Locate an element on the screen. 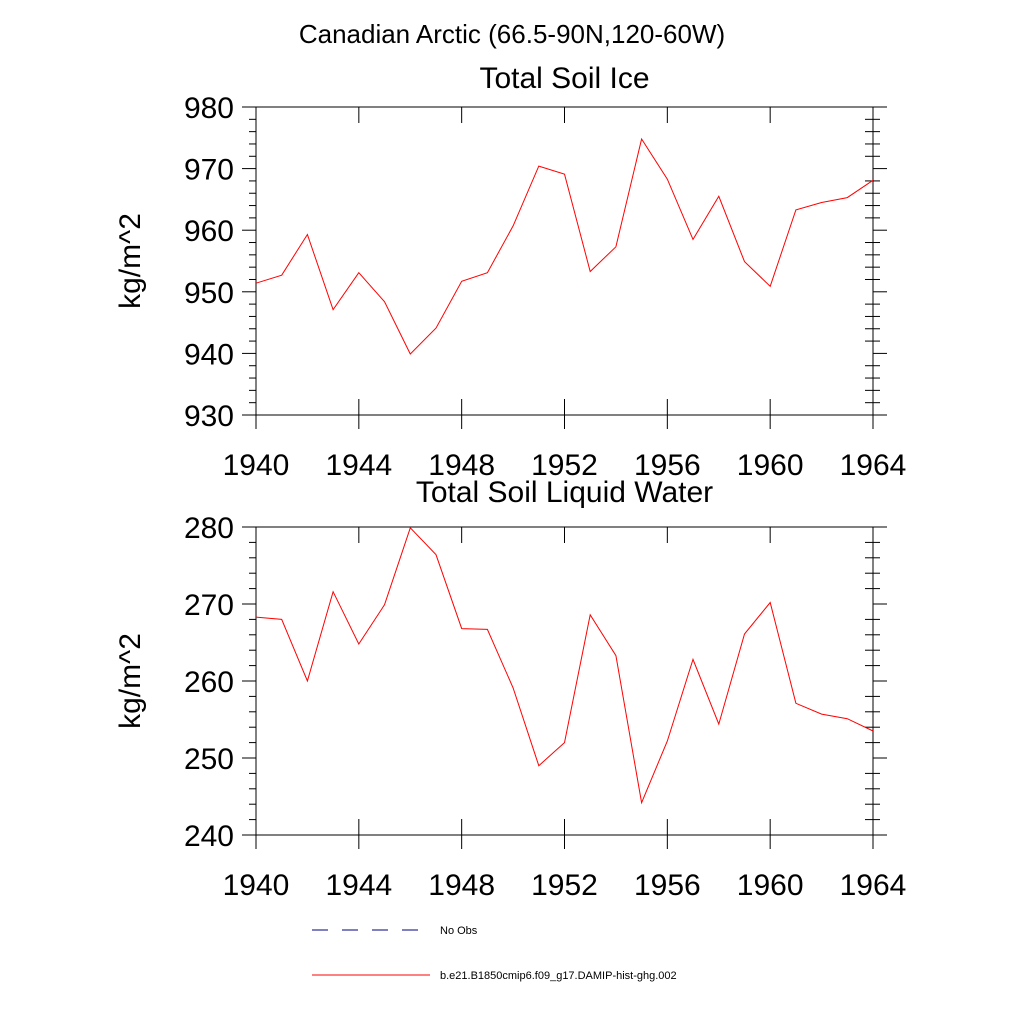  page-title: Canadian Arctic (66.5-90N,120-60W) is located at coordinates (512, 34).